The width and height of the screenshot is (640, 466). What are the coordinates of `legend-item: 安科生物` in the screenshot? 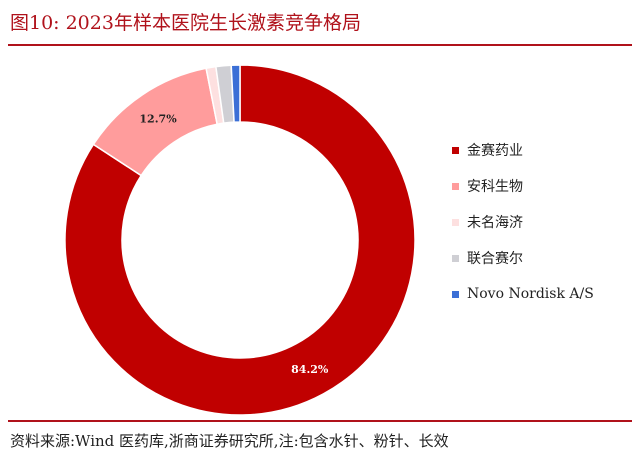 It's located at (523, 186).